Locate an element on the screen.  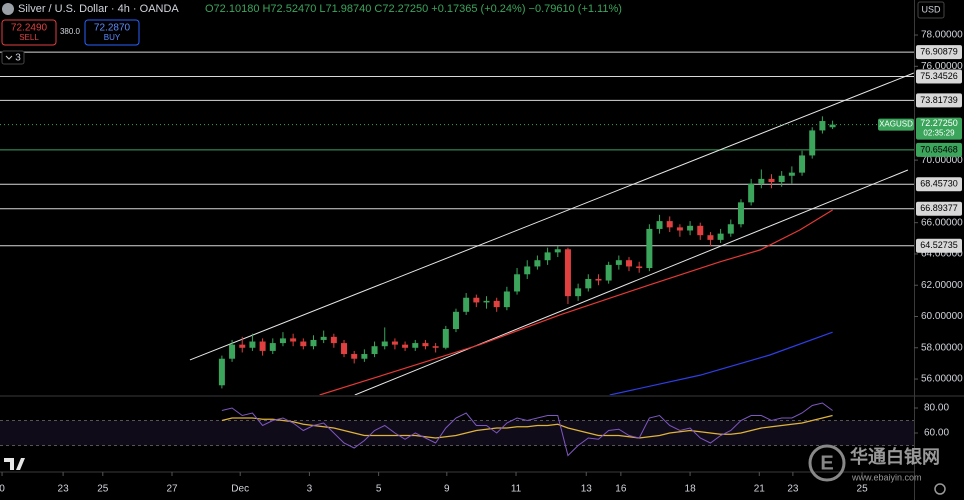
level-label: 73.81739 is located at coordinates (939, 100).